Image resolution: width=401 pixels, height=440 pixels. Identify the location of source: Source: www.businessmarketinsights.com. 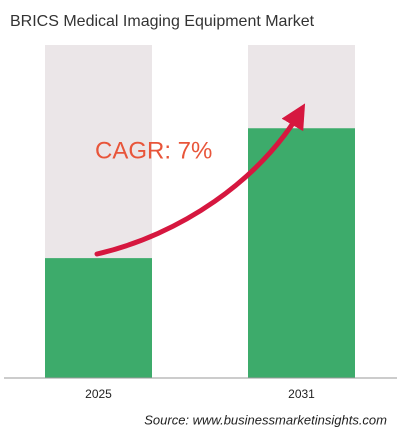
(265, 419).